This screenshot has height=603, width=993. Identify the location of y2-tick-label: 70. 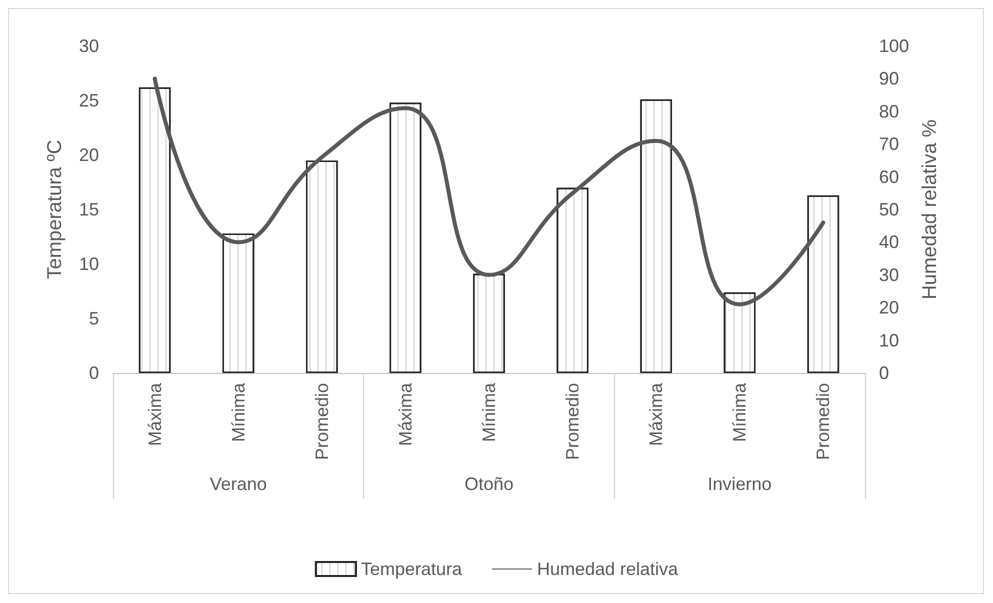
(889, 144).